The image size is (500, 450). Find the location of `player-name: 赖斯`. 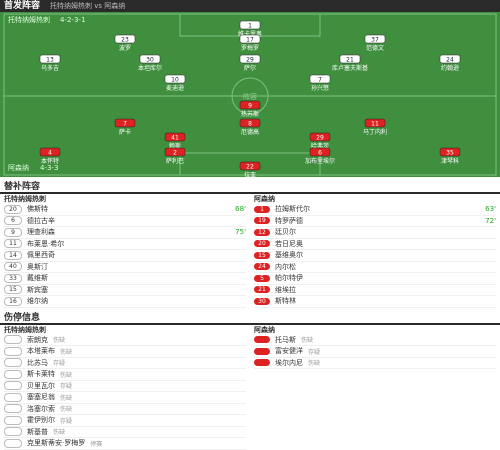

player-name: 赖斯 is located at coordinates (175, 146).